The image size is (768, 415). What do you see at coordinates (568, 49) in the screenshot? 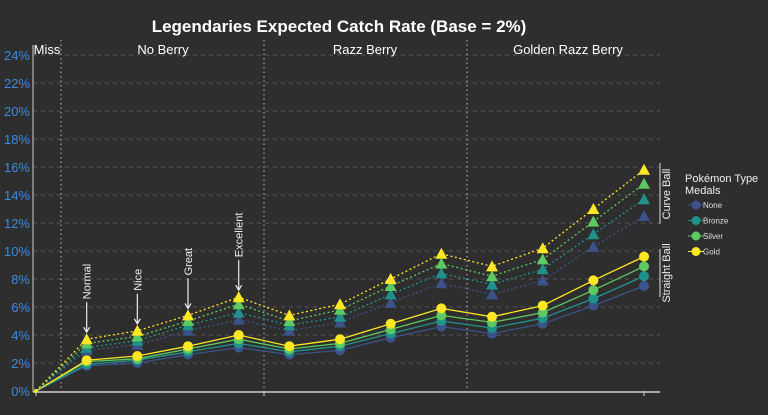
I see `section-label: Golden Razz Berry` at bounding box center [568, 49].